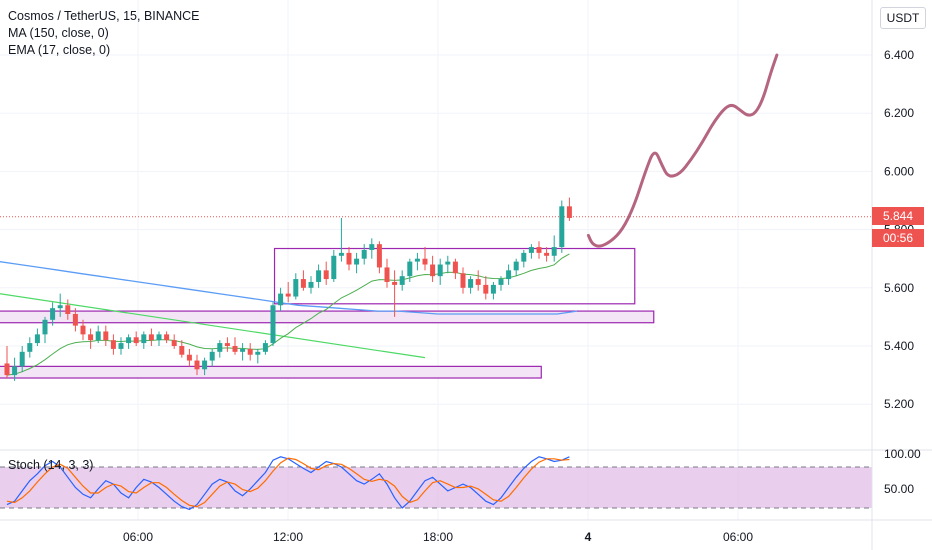 The width and height of the screenshot is (932, 550). I want to click on stoch-tick-label: 100.00, so click(902, 454).